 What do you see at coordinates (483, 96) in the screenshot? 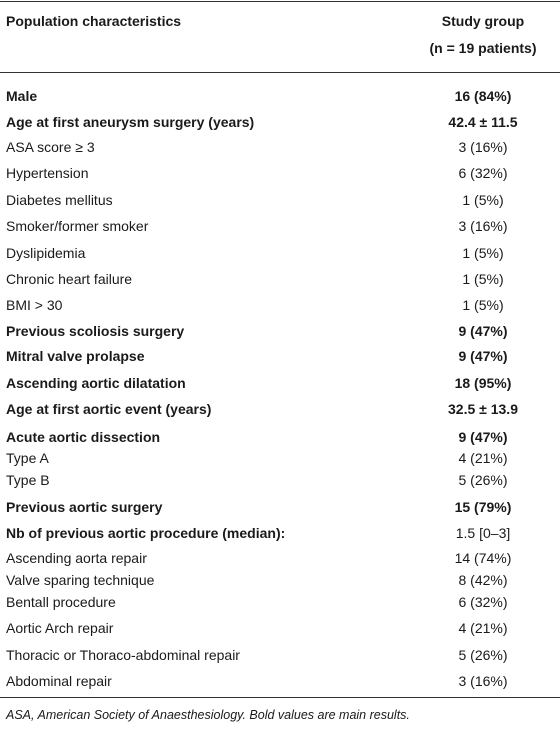
I see `row-value: 16 (84%)` at bounding box center [483, 96].